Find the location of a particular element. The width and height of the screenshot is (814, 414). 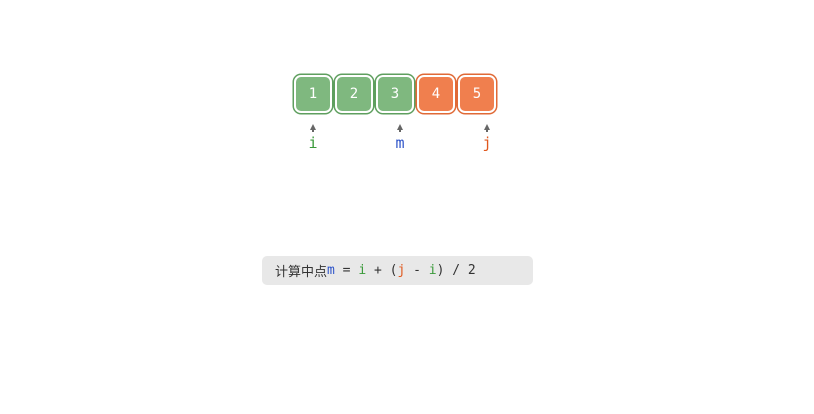

formula-eq: = is located at coordinates (346, 270).